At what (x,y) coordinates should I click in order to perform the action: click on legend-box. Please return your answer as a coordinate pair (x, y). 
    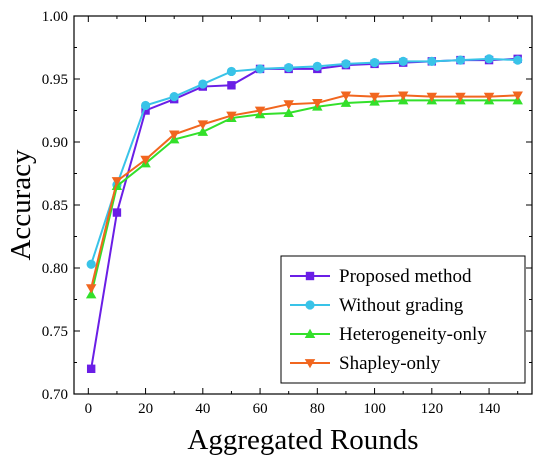
    Looking at the image, I should click on (403, 319).